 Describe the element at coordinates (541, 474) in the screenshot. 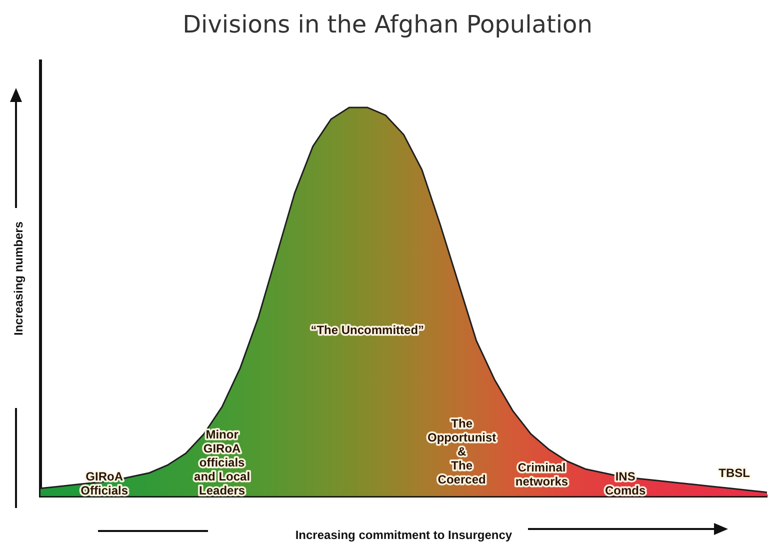

I see `annotation: Criminal networks` at that location.